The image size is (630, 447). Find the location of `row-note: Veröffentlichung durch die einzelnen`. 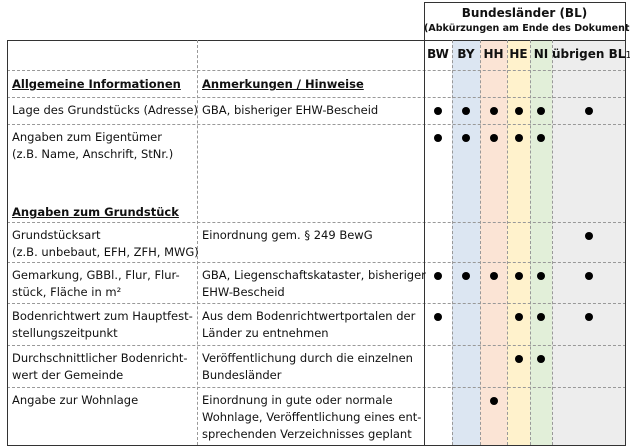

row-note: Veröffentlichung durch die einzelnen is located at coordinates (307, 358).